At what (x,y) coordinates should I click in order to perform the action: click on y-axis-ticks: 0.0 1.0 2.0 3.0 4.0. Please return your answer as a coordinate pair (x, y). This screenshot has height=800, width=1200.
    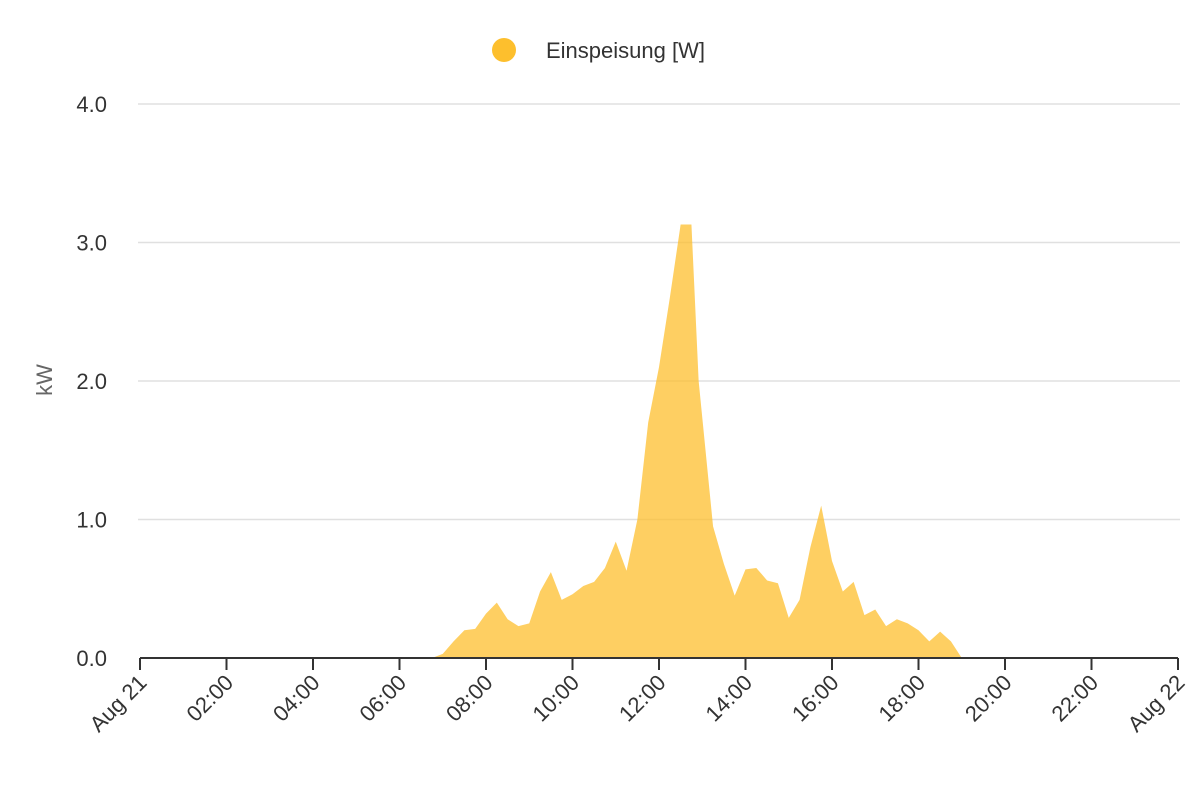
    Looking at the image, I should click on (91, 381).